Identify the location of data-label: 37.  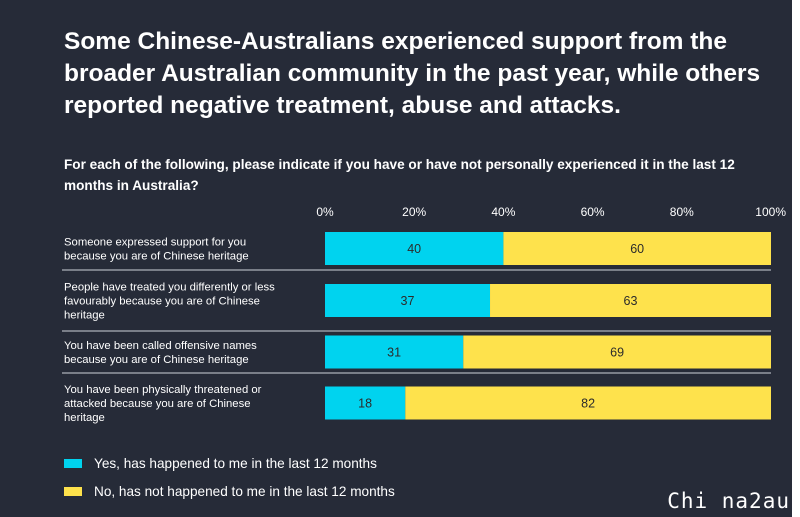
(408, 301).